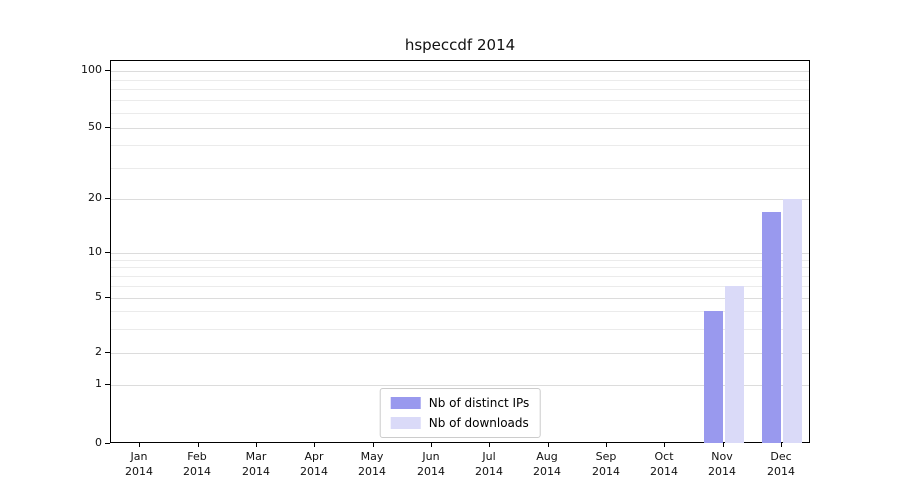  What do you see at coordinates (405, 403) in the screenshot?
I see `legend-swatch-distinct-ips` at bounding box center [405, 403].